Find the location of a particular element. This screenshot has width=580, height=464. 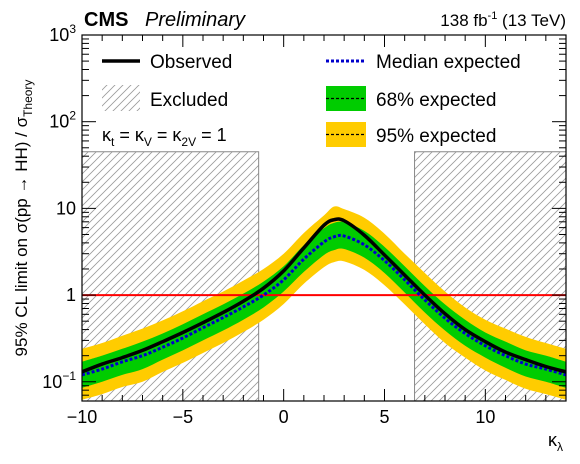

legend-95-label: 95% expected is located at coordinates (436, 136).